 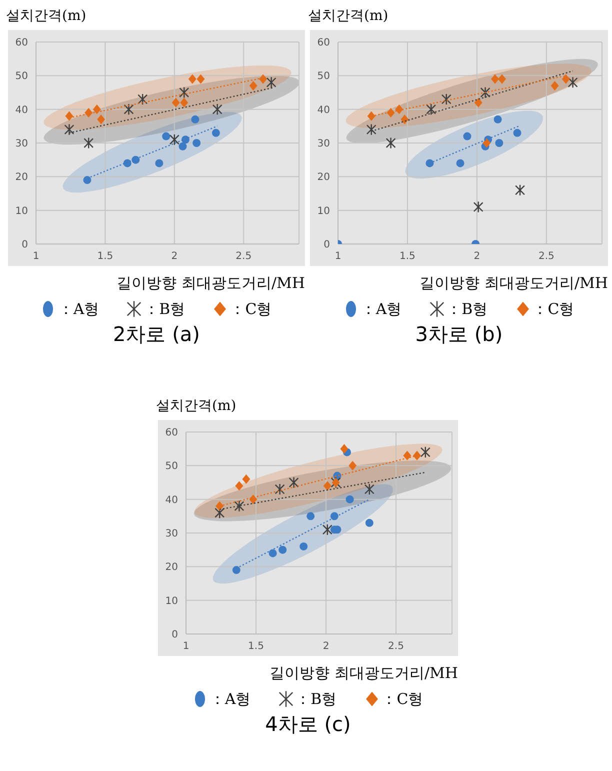 I want to click on text: 2차로 (a), so click(x=156, y=334).